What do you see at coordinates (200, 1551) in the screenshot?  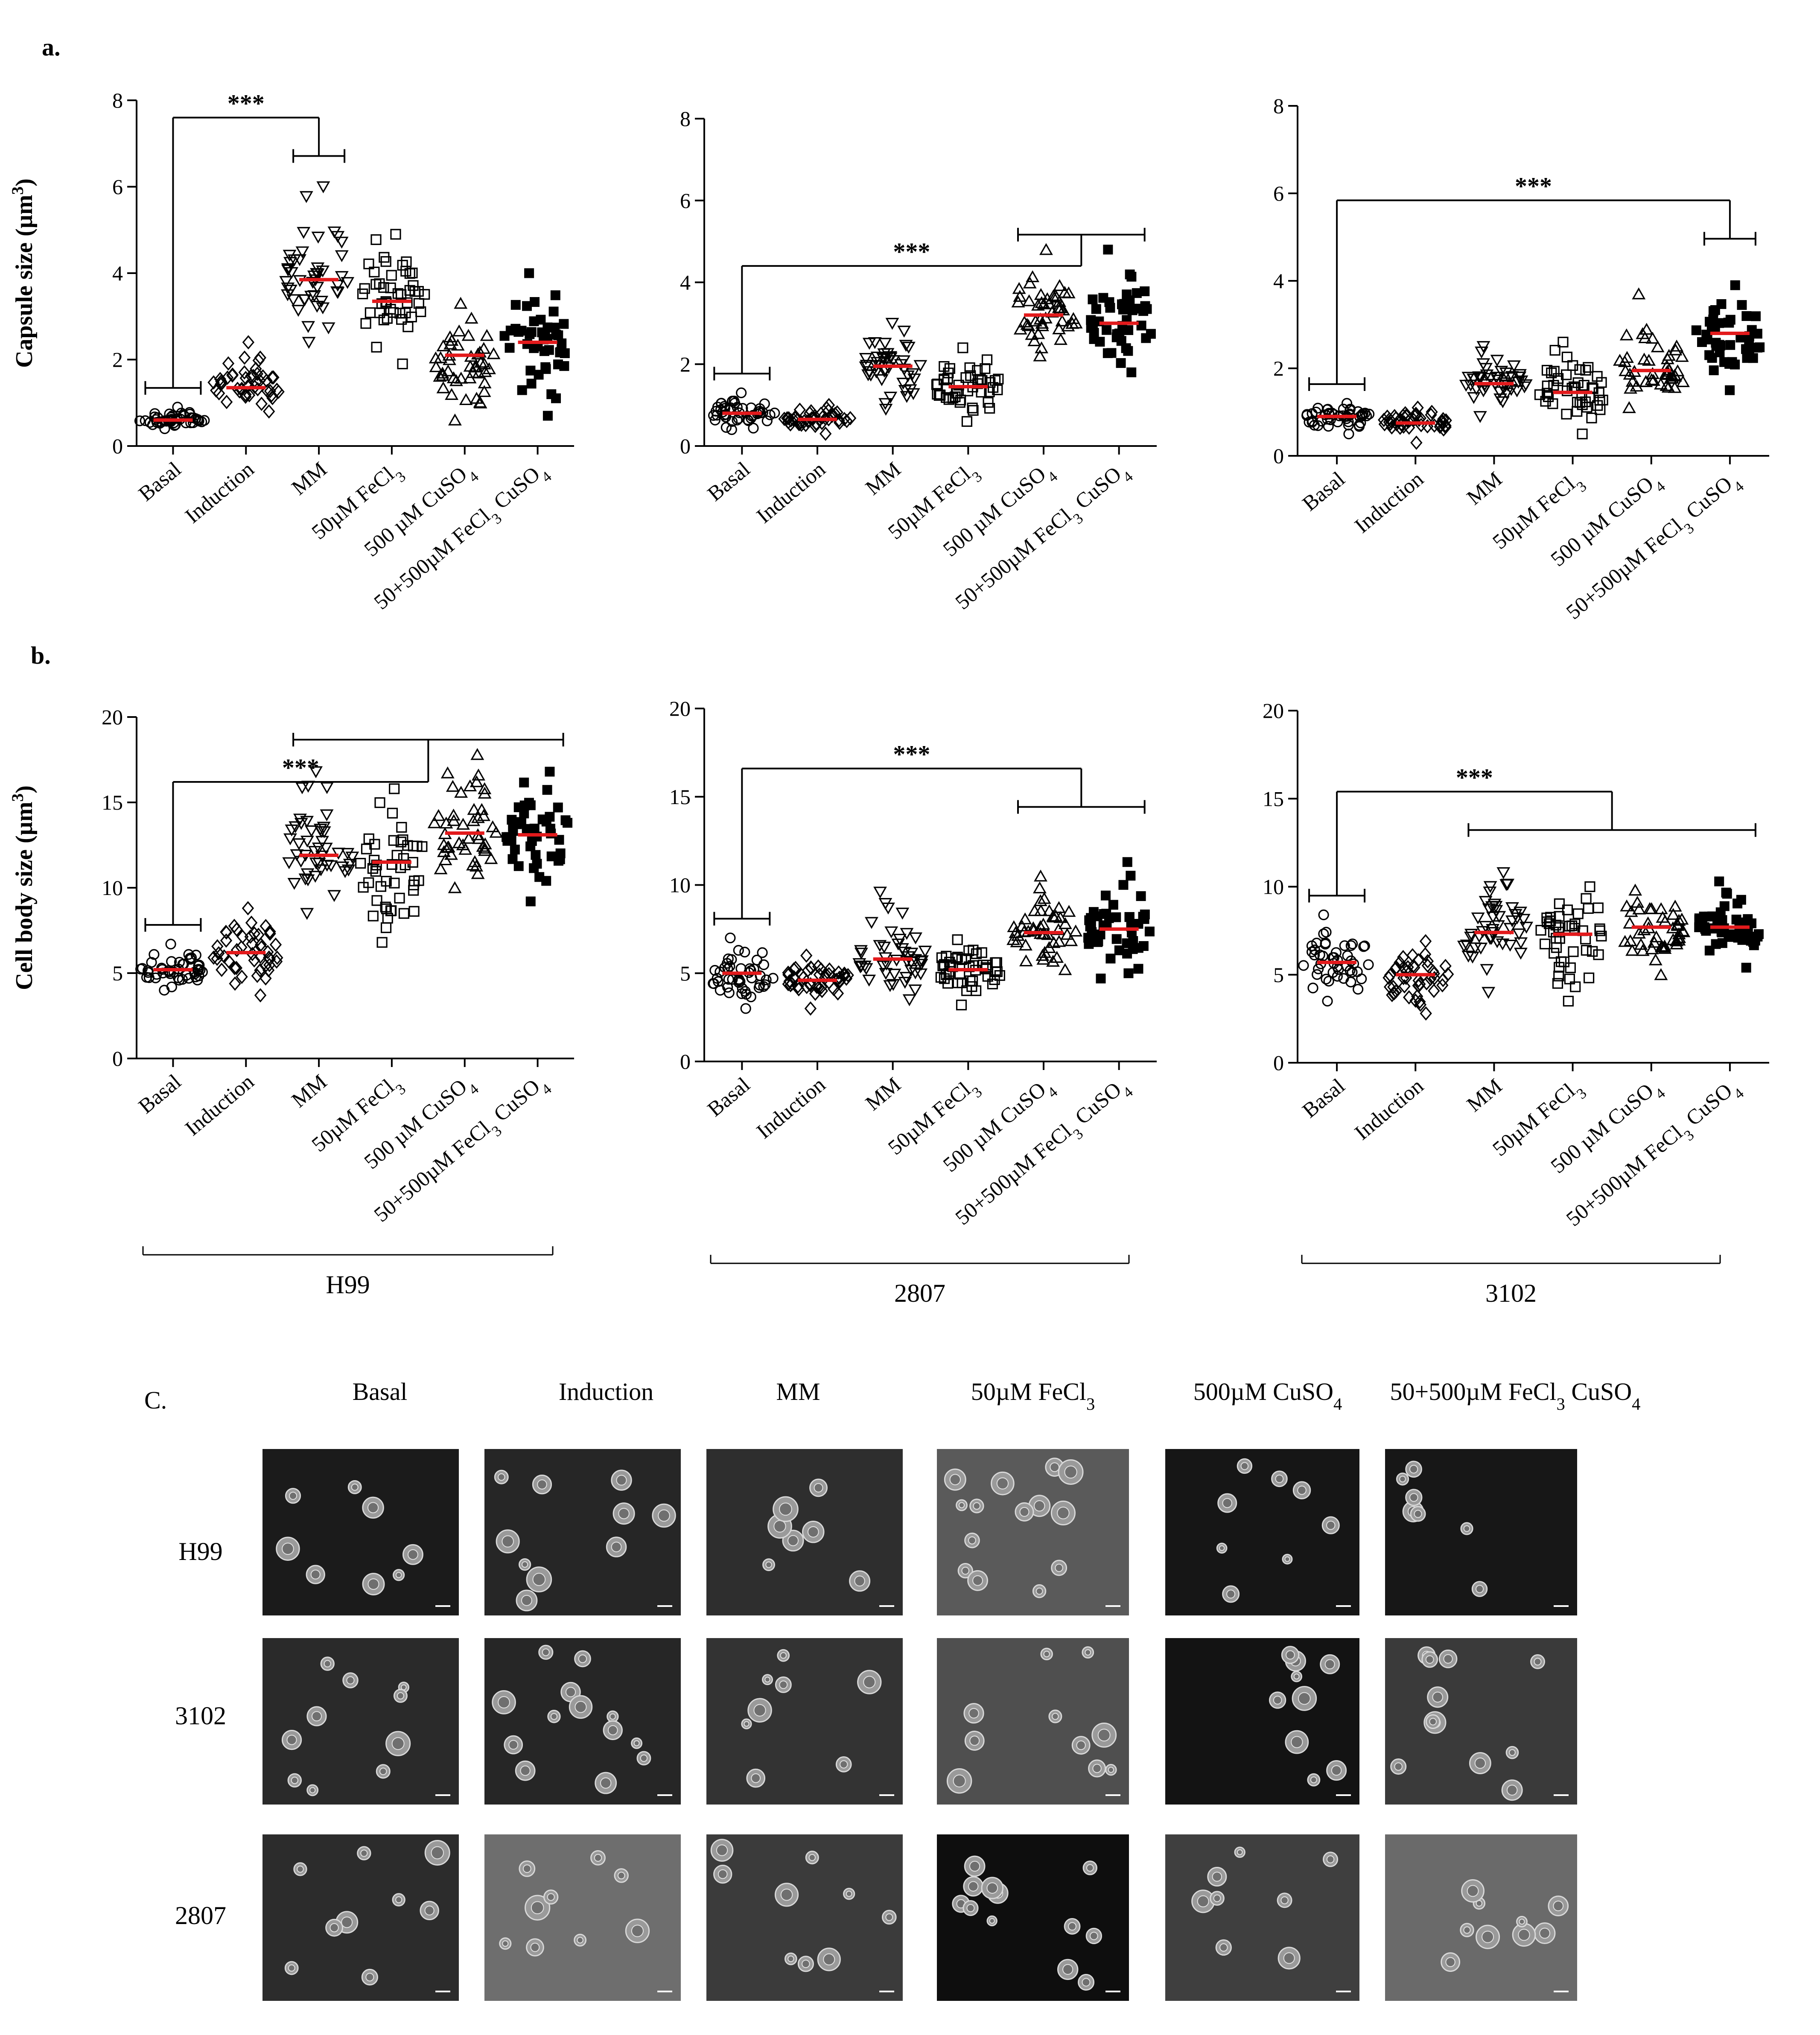 I see `micrograph-row-label: H99` at bounding box center [200, 1551].